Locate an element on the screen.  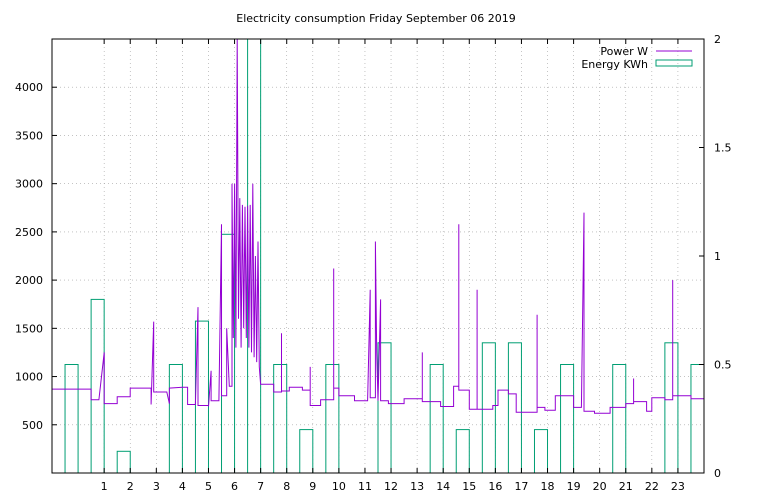
x-tick-label: 17 is located at coordinates (521, 486).